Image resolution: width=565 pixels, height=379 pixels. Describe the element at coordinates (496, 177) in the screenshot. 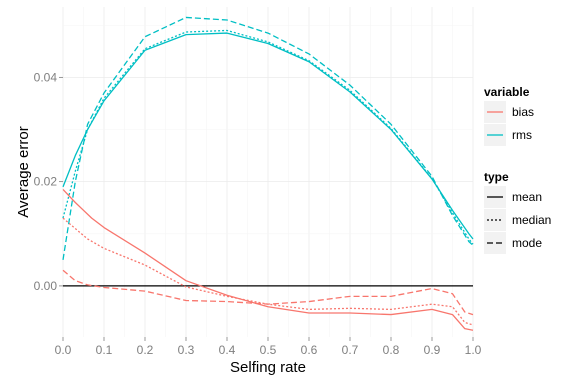

I see `legend-type-title: type` at that location.